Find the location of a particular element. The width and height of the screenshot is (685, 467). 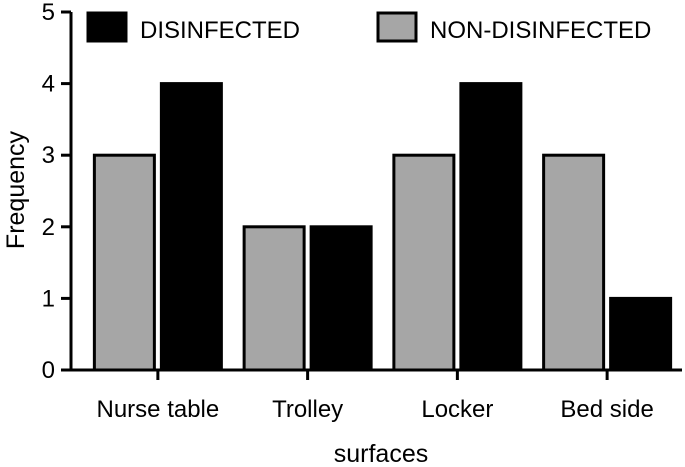

x-tick-label: Nurse table is located at coordinates (158, 409).